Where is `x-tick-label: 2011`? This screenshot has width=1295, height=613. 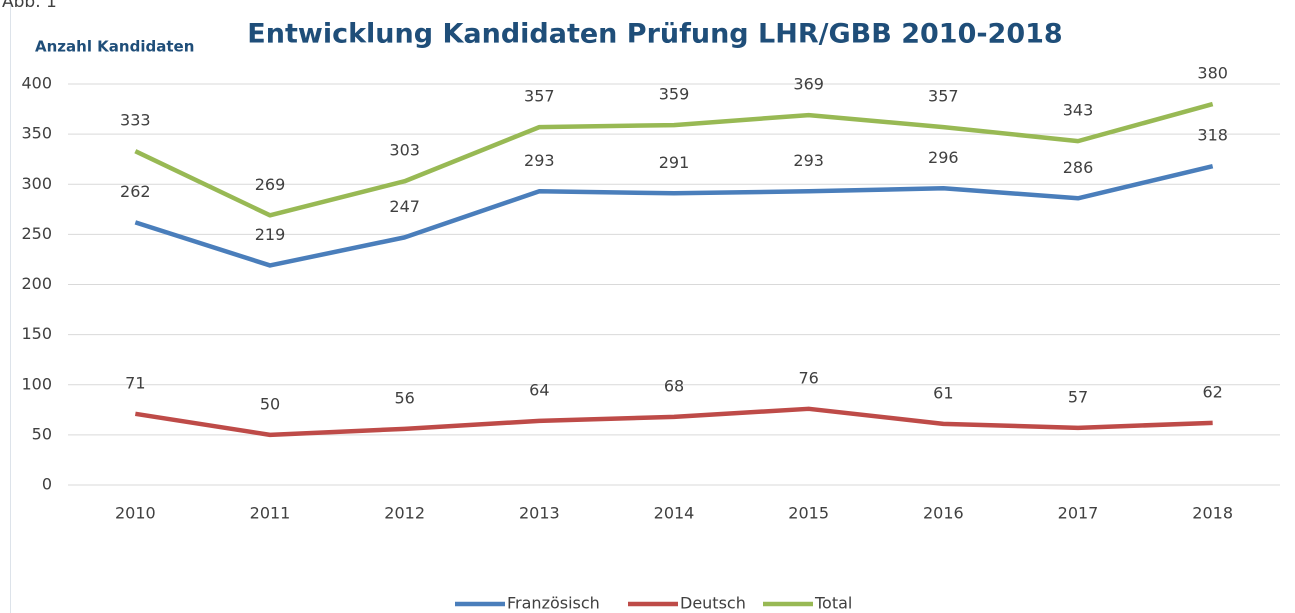 x-tick-label: 2011 is located at coordinates (270, 513).